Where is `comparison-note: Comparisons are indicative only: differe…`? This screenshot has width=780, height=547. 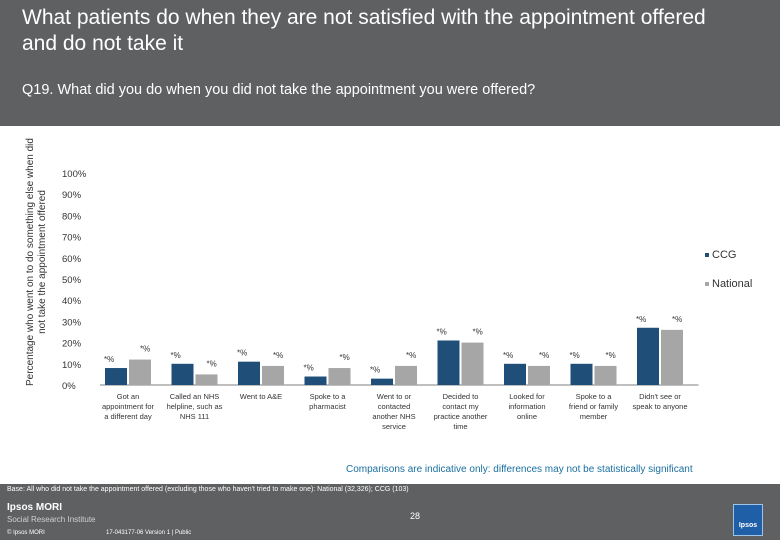
comparison-note: Comparisons are indicative only: differe… is located at coordinates (519, 469).